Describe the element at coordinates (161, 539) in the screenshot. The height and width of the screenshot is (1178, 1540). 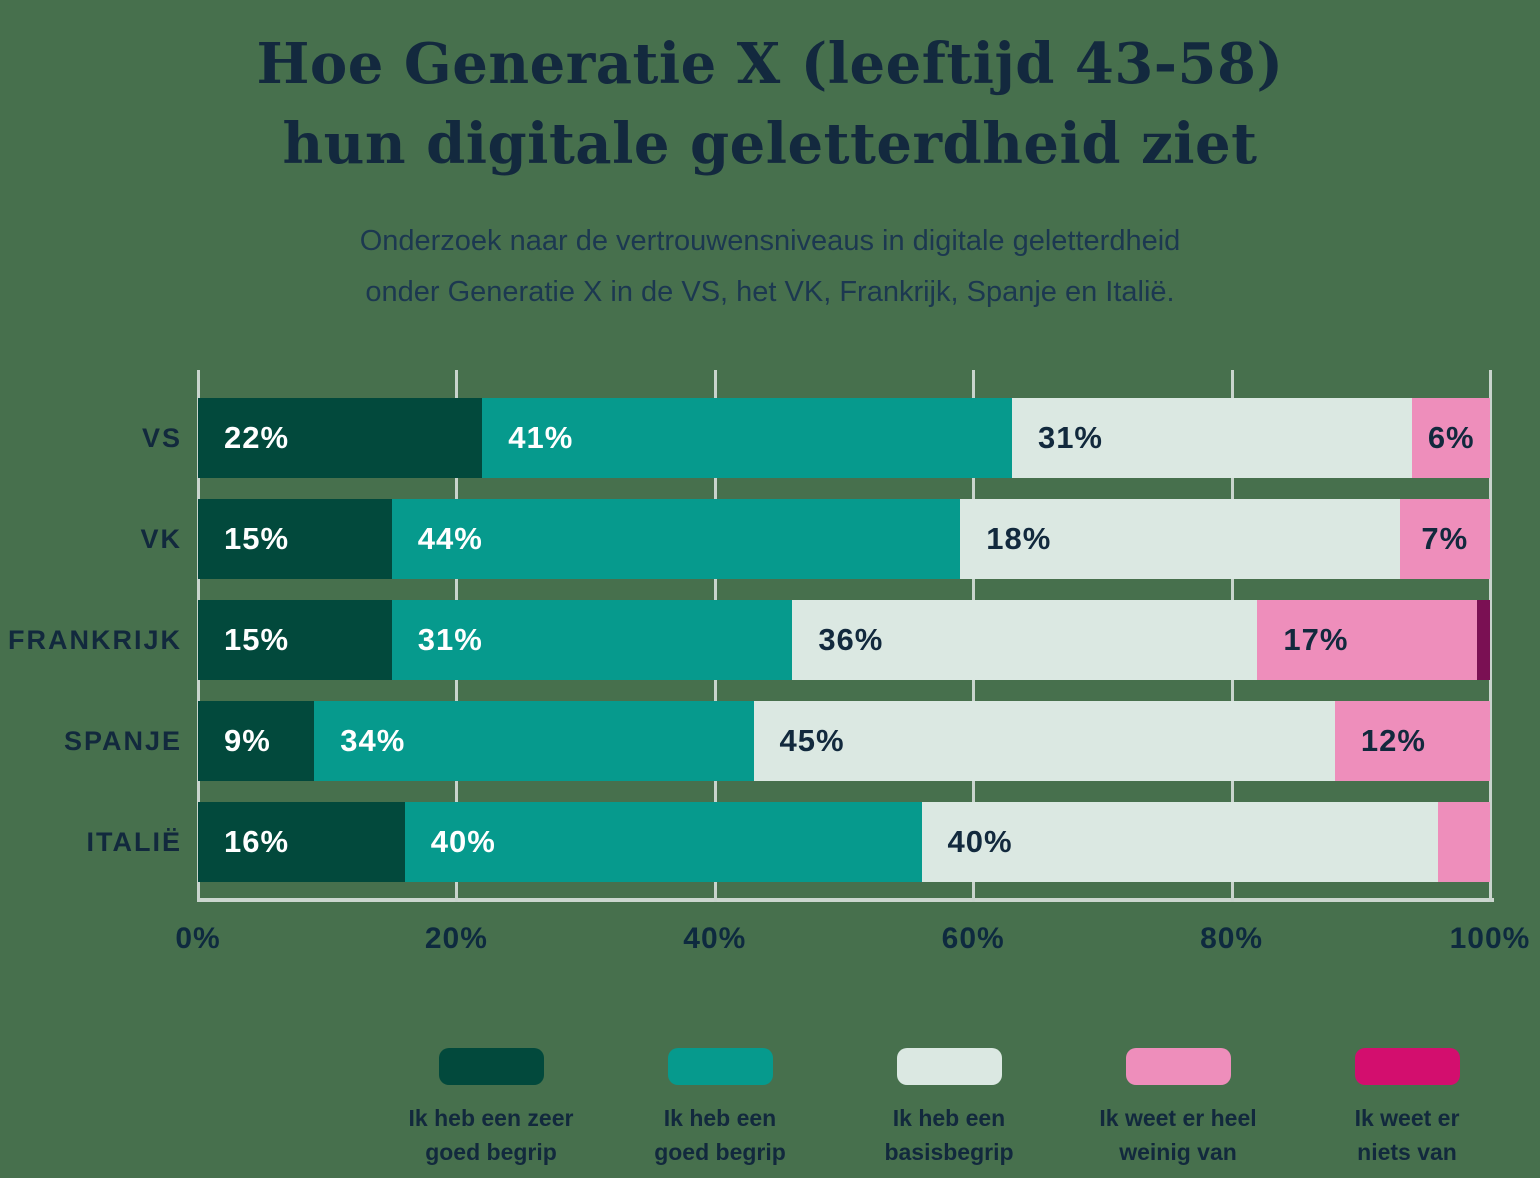
I see `category-label-VK: VK` at that location.